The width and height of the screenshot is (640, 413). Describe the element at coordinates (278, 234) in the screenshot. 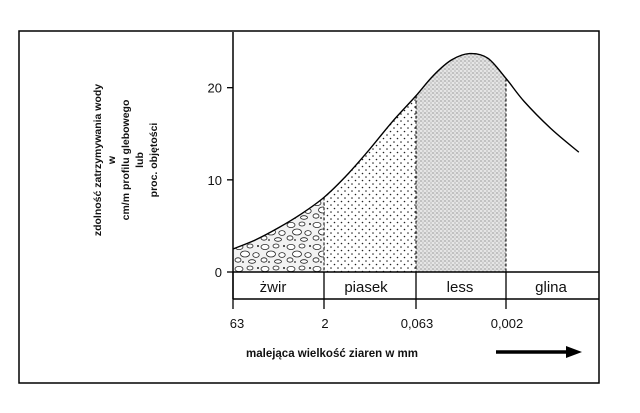

I see `fill-zwir` at that location.